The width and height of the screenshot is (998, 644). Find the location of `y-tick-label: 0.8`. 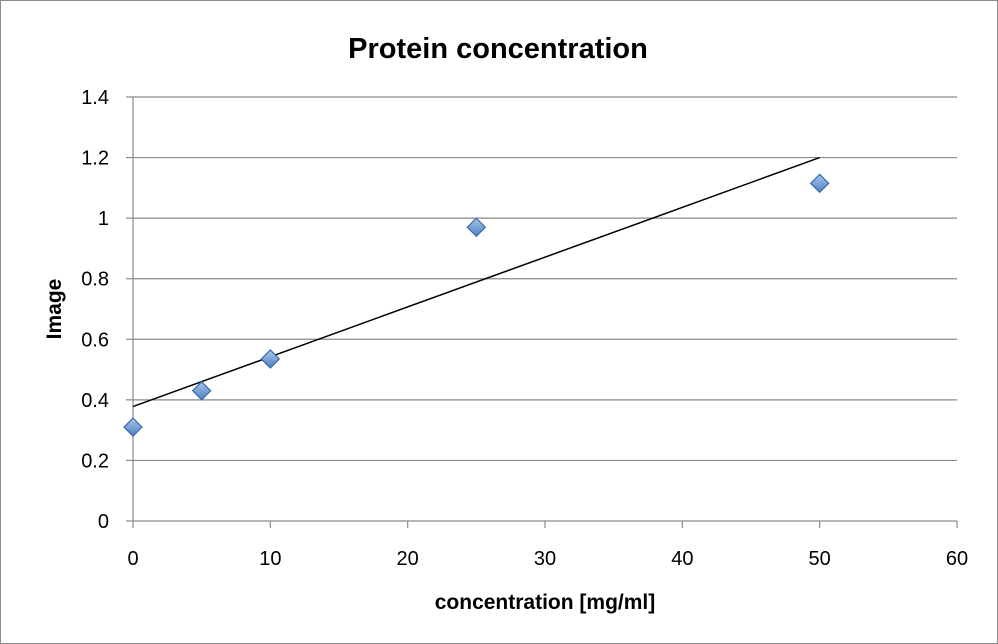

y-tick-label: 0.8 is located at coordinates (95, 280).